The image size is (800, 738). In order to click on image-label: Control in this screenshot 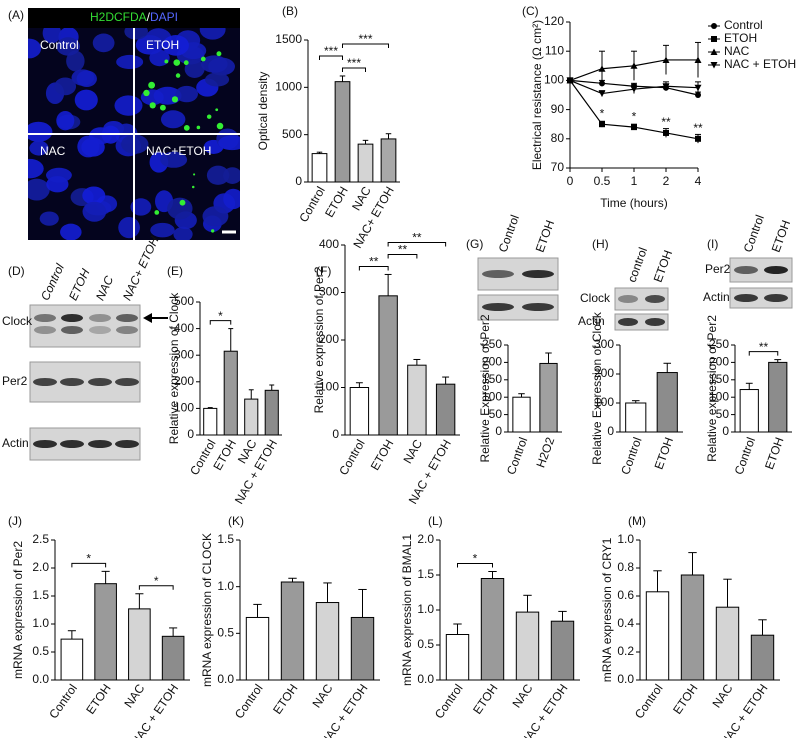, I will do `click(59, 45)`.